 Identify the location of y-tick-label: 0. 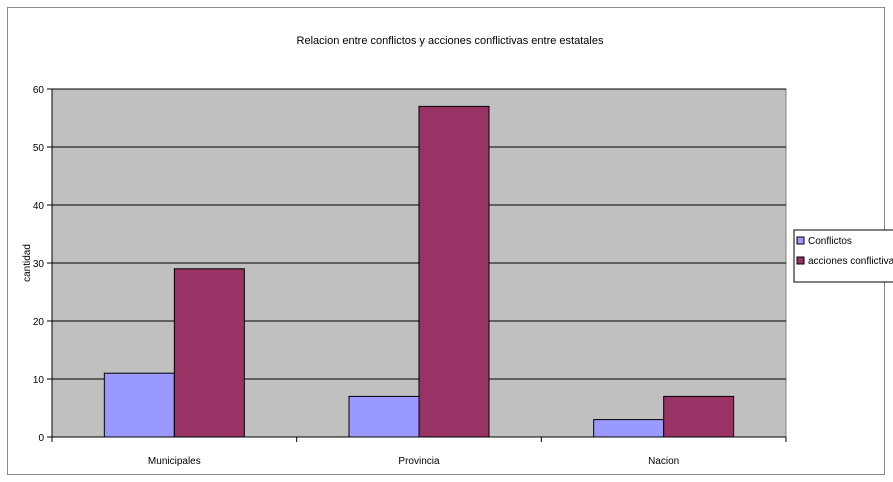
(41, 438).